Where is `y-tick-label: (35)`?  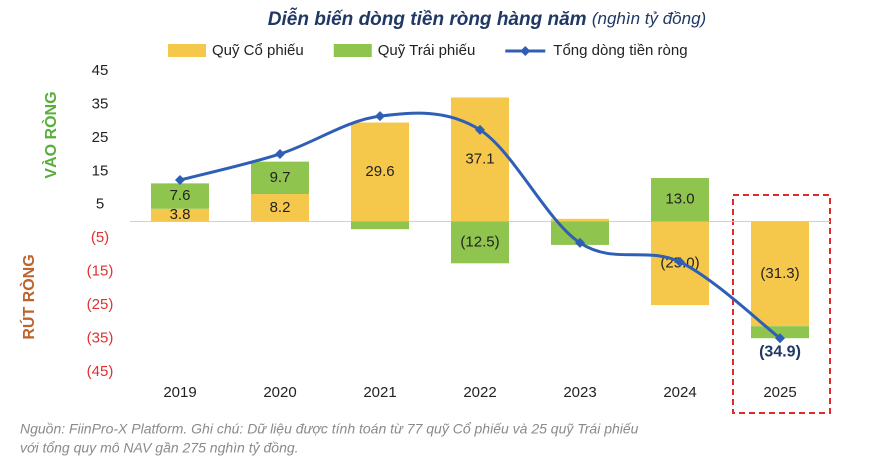
y-tick-label: (35) is located at coordinates (100, 338).